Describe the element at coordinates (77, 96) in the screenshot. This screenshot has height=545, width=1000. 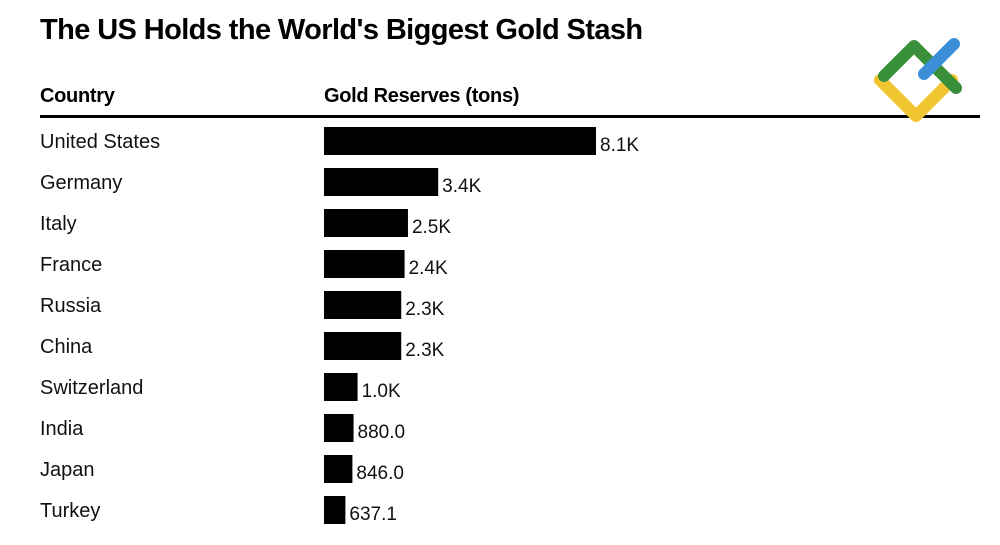
I see `country-column-header: Country` at that location.